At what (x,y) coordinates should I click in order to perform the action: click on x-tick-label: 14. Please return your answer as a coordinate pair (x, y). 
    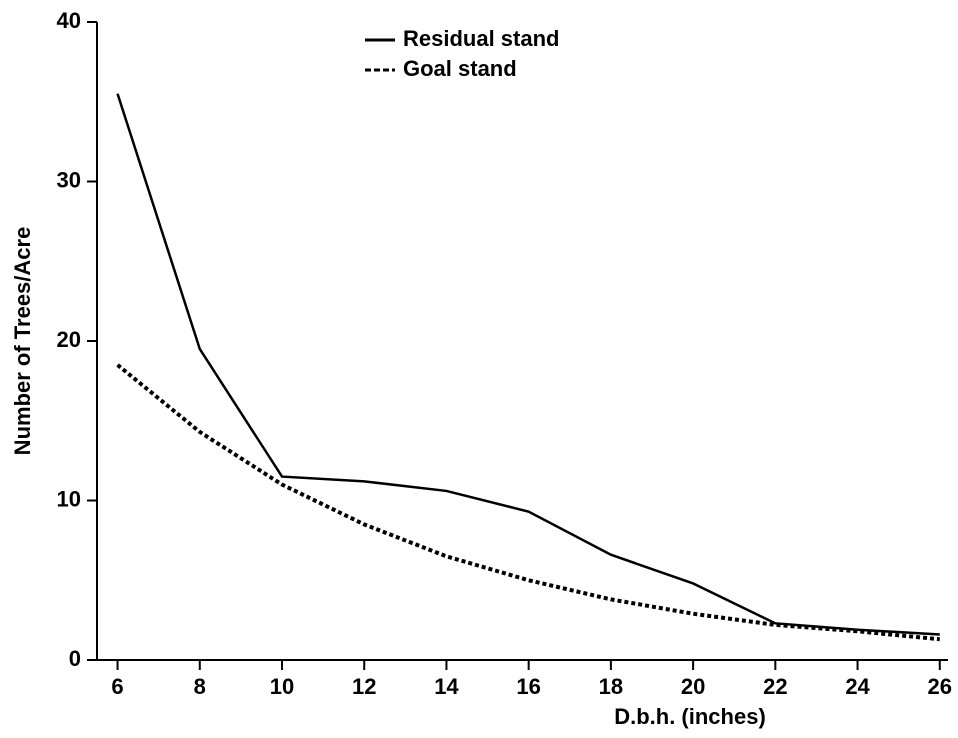
    Looking at the image, I should click on (446, 686).